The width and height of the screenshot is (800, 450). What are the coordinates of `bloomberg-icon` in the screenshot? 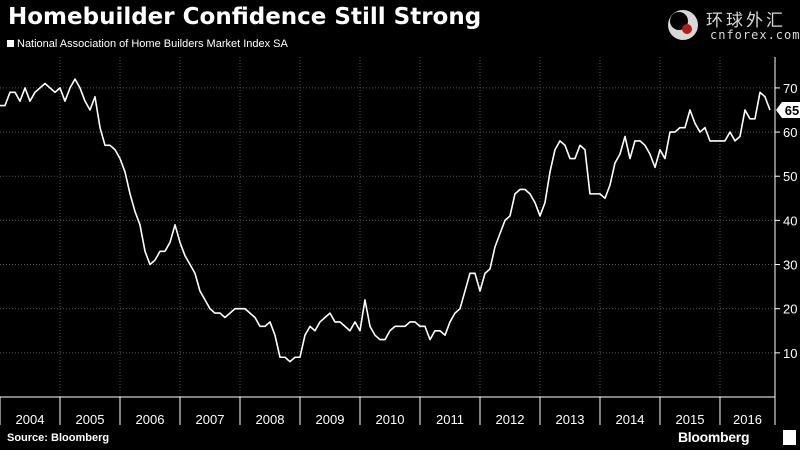 It's located at (789, 437).